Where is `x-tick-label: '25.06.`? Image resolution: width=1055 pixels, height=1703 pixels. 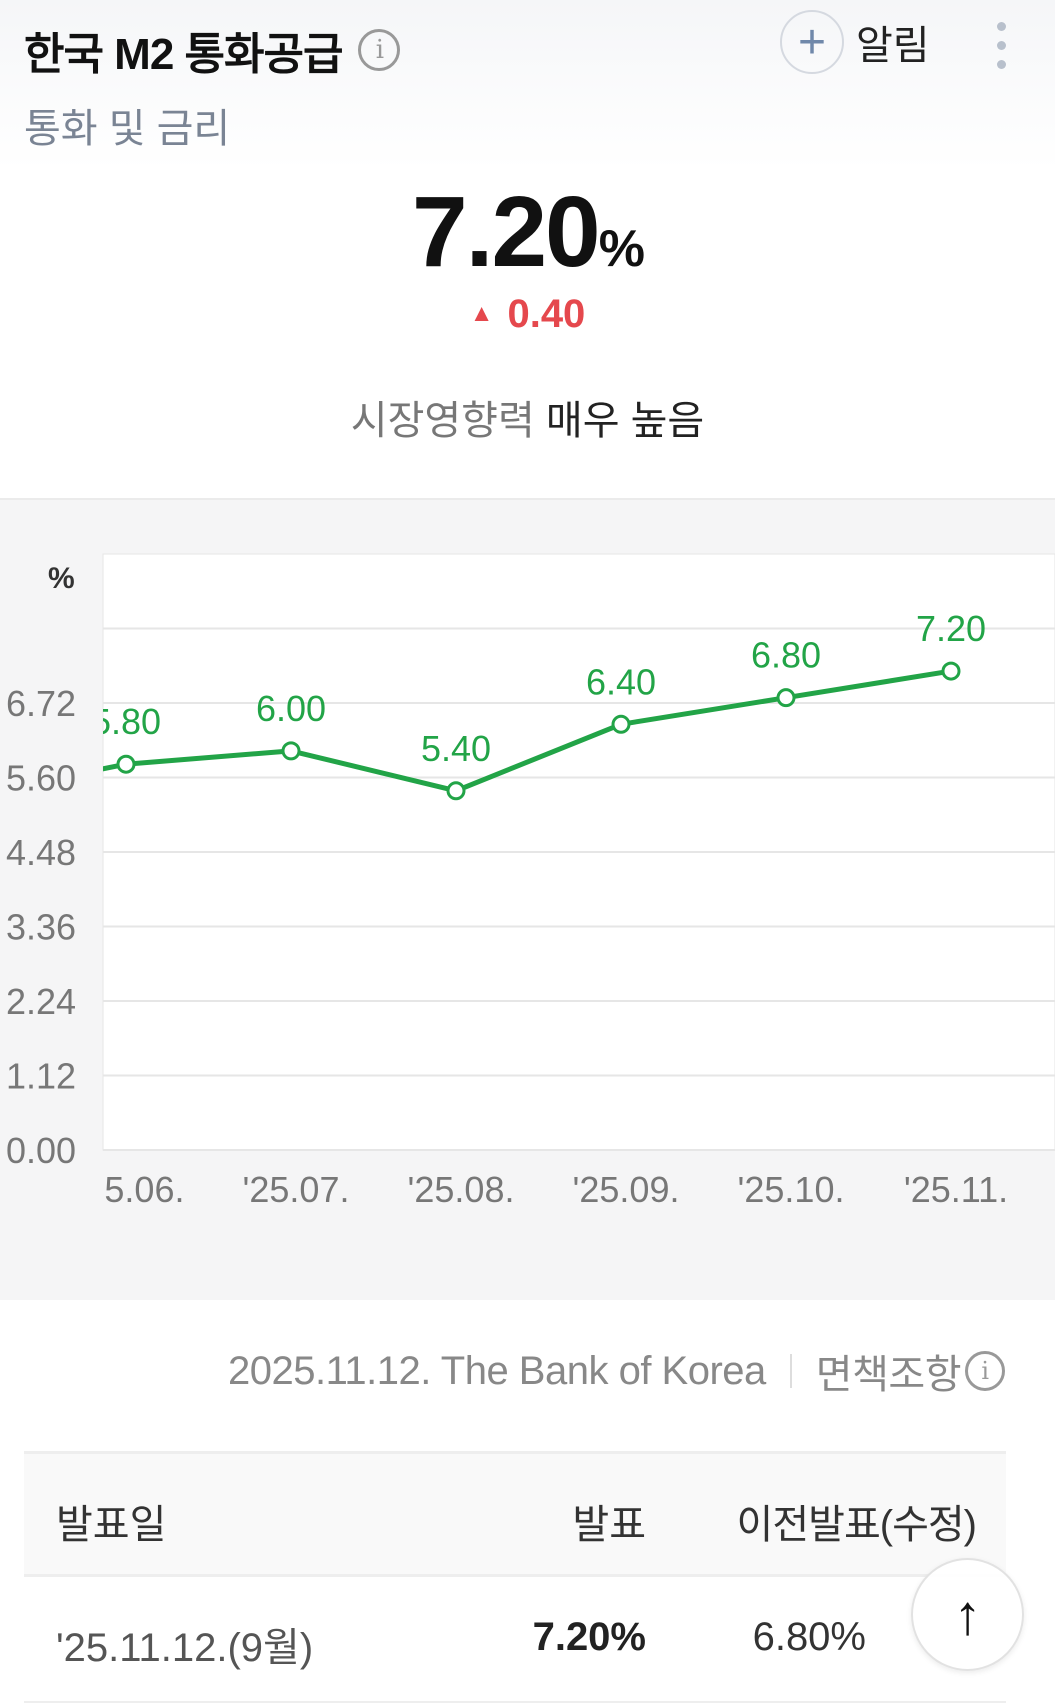 x-tick-label: '25.06. is located at coordinates (131, 1189).